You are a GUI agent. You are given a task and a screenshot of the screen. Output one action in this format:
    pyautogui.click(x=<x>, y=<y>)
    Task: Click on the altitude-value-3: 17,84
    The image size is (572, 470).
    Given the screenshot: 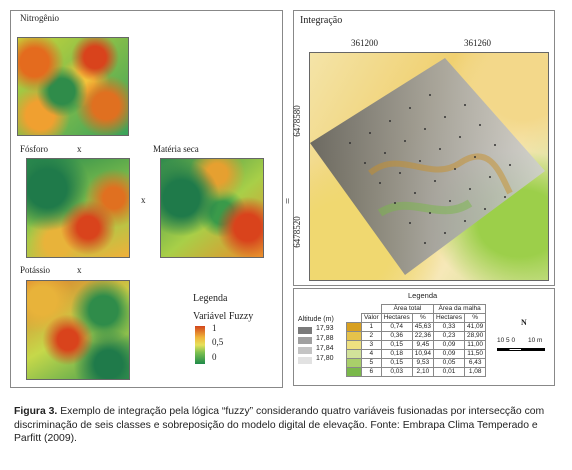 What is the action you would take?
    pyautogui.click(x=325, y=348)
    